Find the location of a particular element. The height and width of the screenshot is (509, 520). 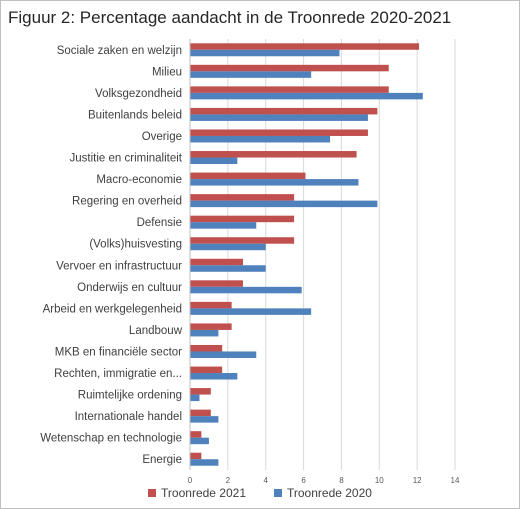

x-tick-label-14: 14 is located at coordinates (455, 480).